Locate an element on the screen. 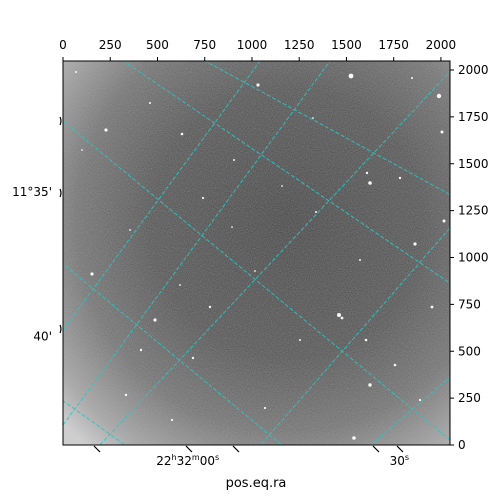 This screenshot has width=500, height=500. ra-label-30s: 30s is located at coordinates (399, 460).